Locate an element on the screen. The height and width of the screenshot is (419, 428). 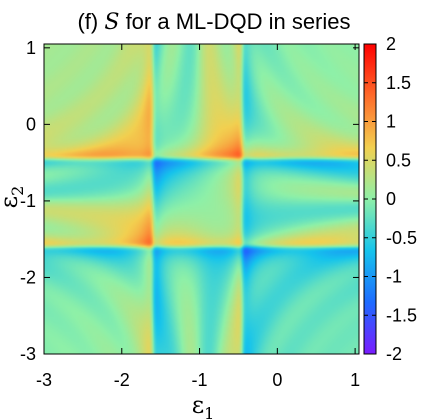
colorbar-tick-label: 1.5 is located at coordinates (398, 83).